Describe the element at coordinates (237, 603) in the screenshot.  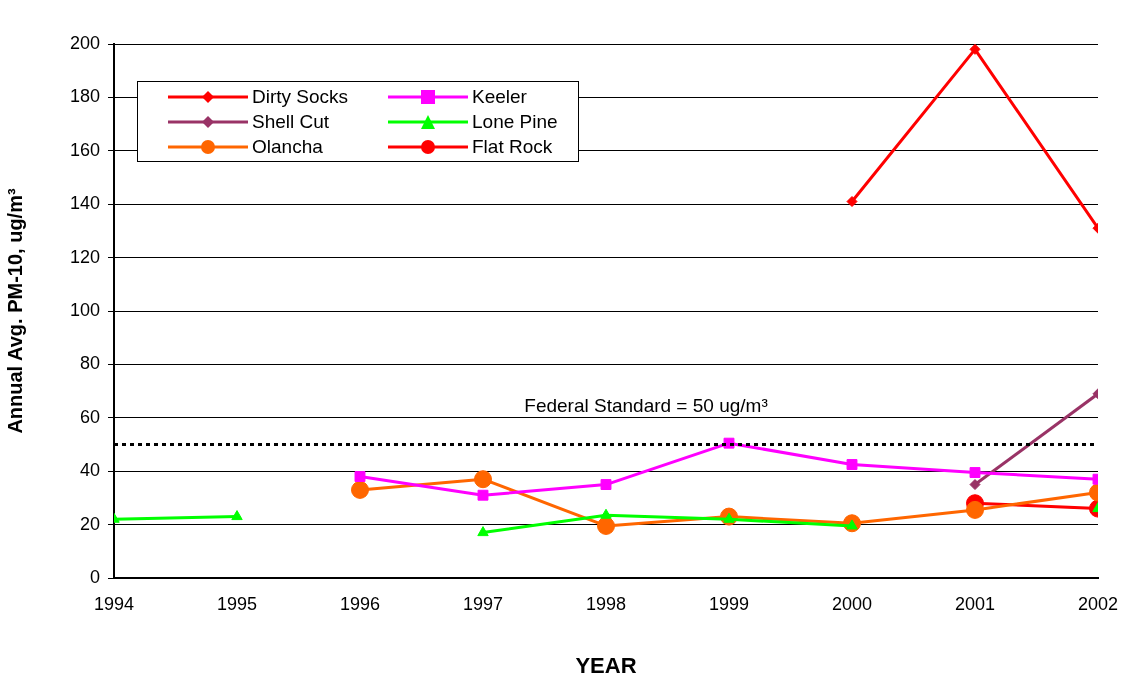
I see `x-tick-label: 1995` at that location.